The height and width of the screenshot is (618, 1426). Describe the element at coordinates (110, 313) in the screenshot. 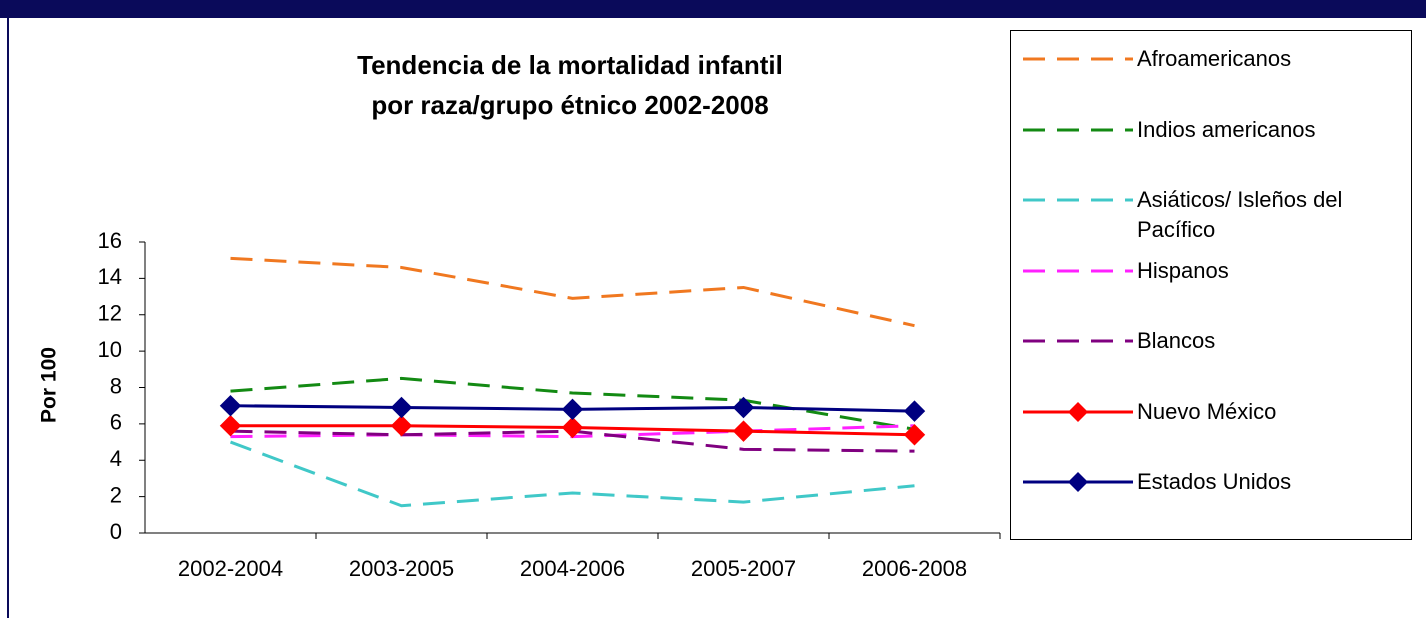

I see `y-tick-label: 12` at that location.